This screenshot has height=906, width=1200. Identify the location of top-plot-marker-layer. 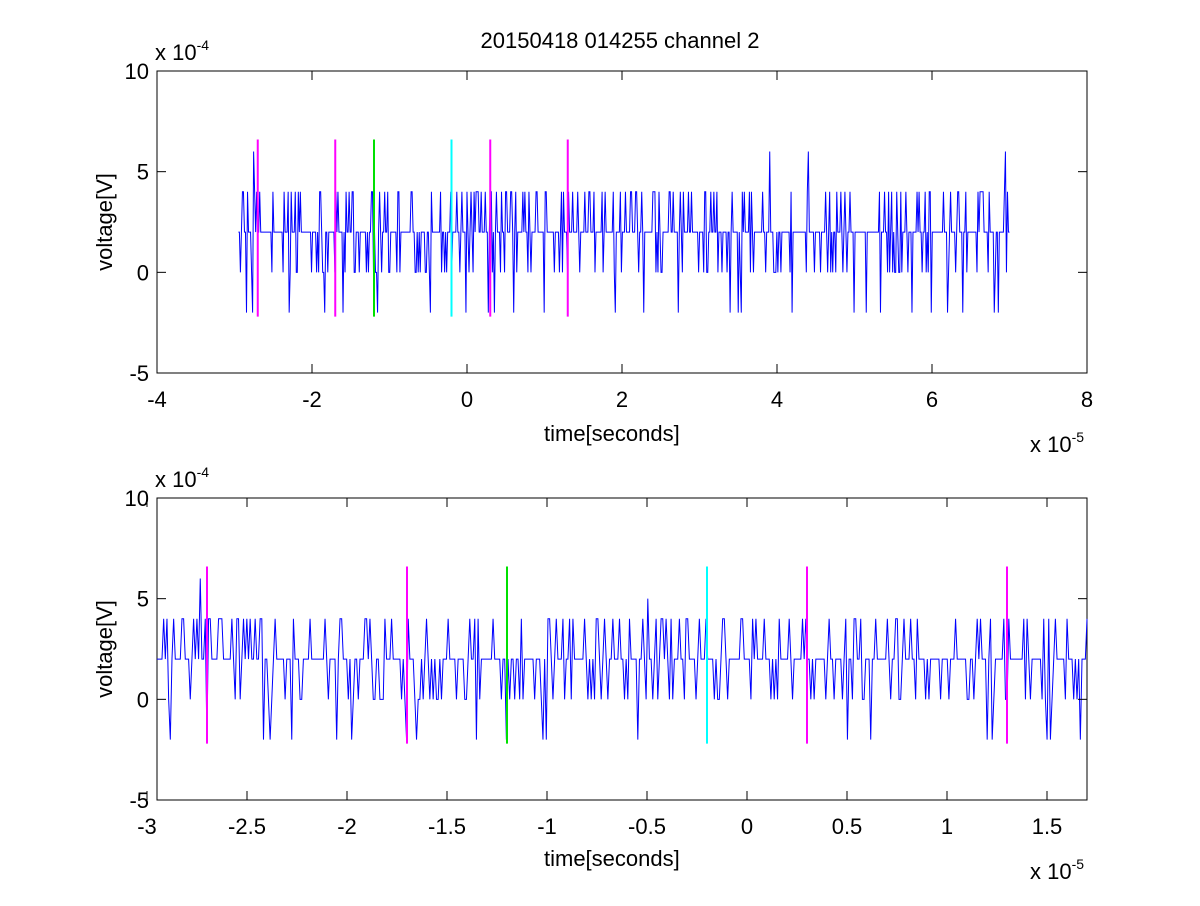
(412, 228).